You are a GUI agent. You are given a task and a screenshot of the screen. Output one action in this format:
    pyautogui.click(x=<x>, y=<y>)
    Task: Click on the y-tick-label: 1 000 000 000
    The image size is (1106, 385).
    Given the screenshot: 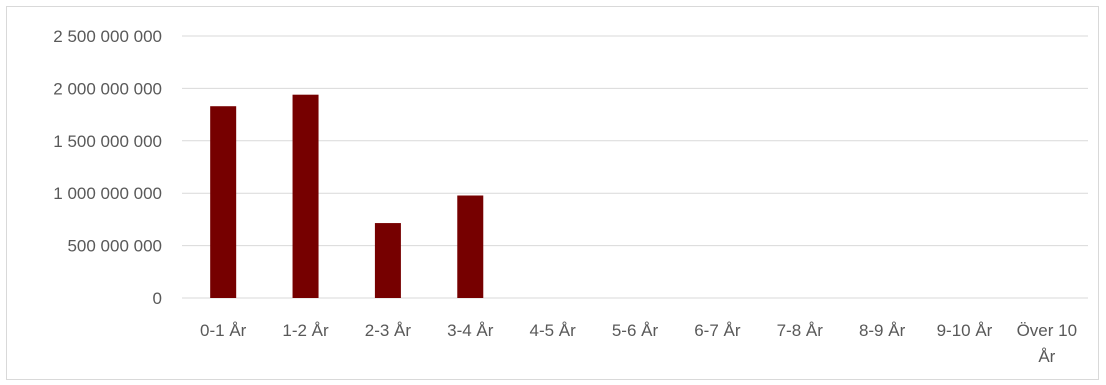 What is the action you would take?
    pyautogui.click(x=107, y=193)
    